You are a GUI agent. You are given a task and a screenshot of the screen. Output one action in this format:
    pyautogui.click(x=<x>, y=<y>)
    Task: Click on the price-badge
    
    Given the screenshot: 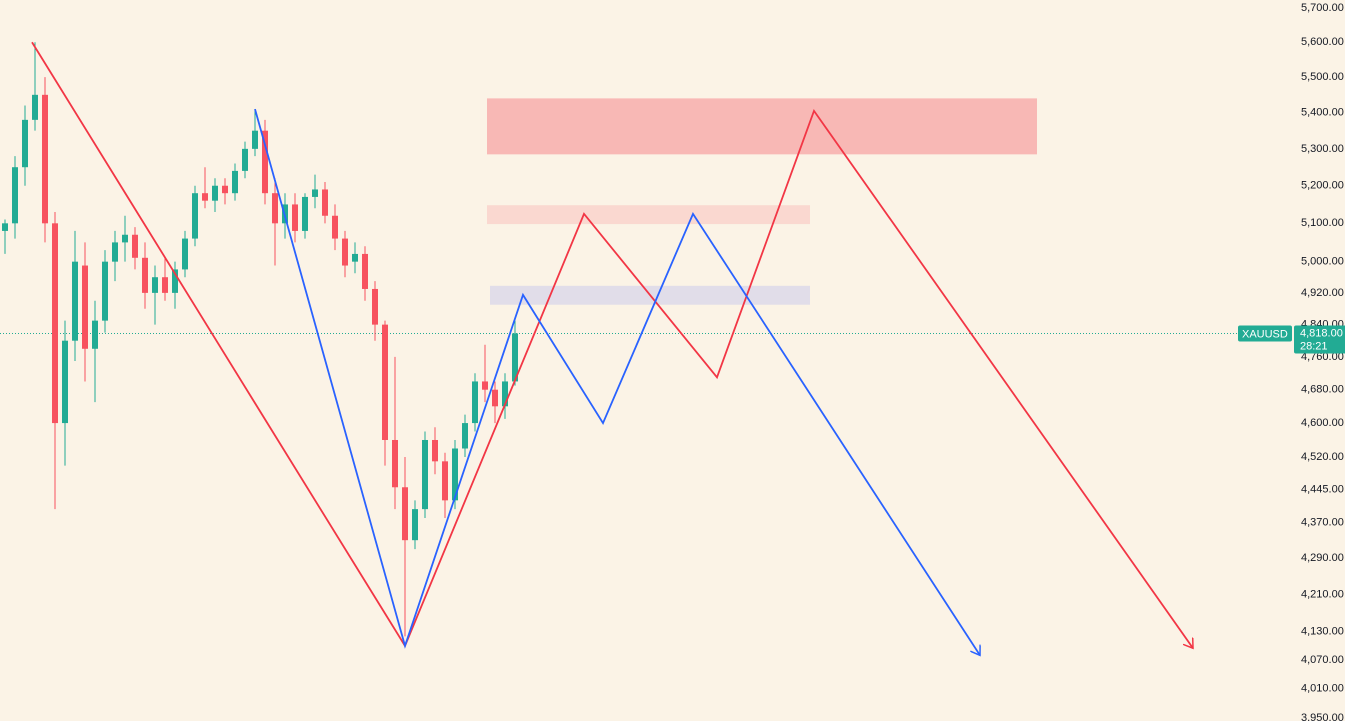 What is the action you would take?
    pyautogui.click(x=1319, y=339)
    